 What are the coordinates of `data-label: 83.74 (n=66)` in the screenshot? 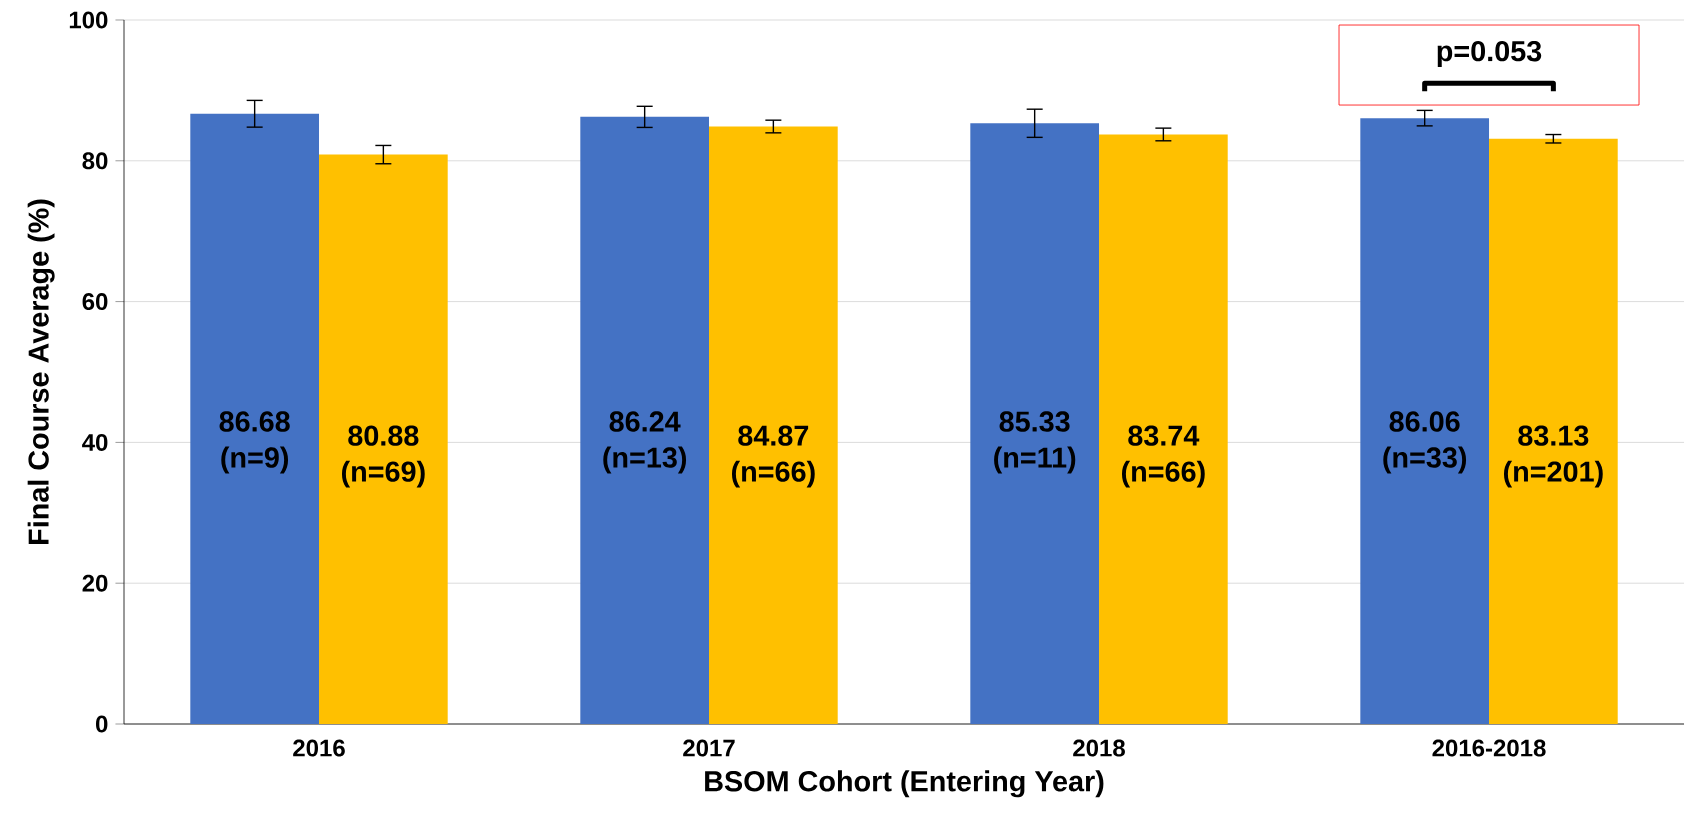 It's located at (1163, 456).